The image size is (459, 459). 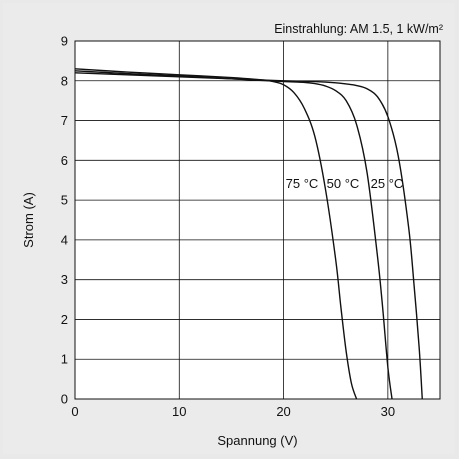 What do you see at coordinates (64, 359) in the screenshot?
I see `y-tick-label: 1` at bounding box center [64, 359].